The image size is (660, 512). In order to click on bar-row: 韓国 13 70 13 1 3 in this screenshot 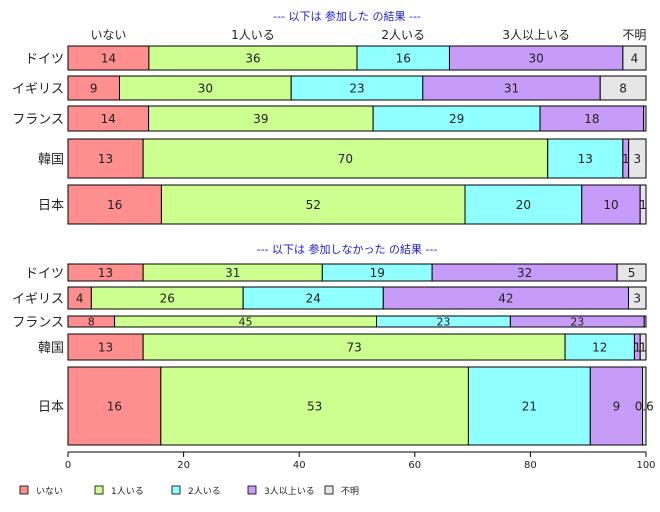, I will do `click(342, 158)`.